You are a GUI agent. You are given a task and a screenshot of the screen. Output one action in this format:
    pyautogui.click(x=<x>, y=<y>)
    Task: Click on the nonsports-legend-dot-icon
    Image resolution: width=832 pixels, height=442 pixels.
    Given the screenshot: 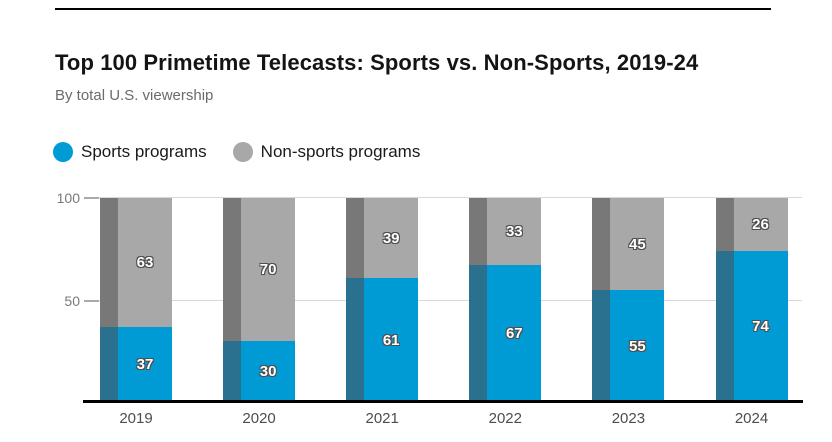 What is the action you would take?
    pyautogui.click(x=242, y=152)
    